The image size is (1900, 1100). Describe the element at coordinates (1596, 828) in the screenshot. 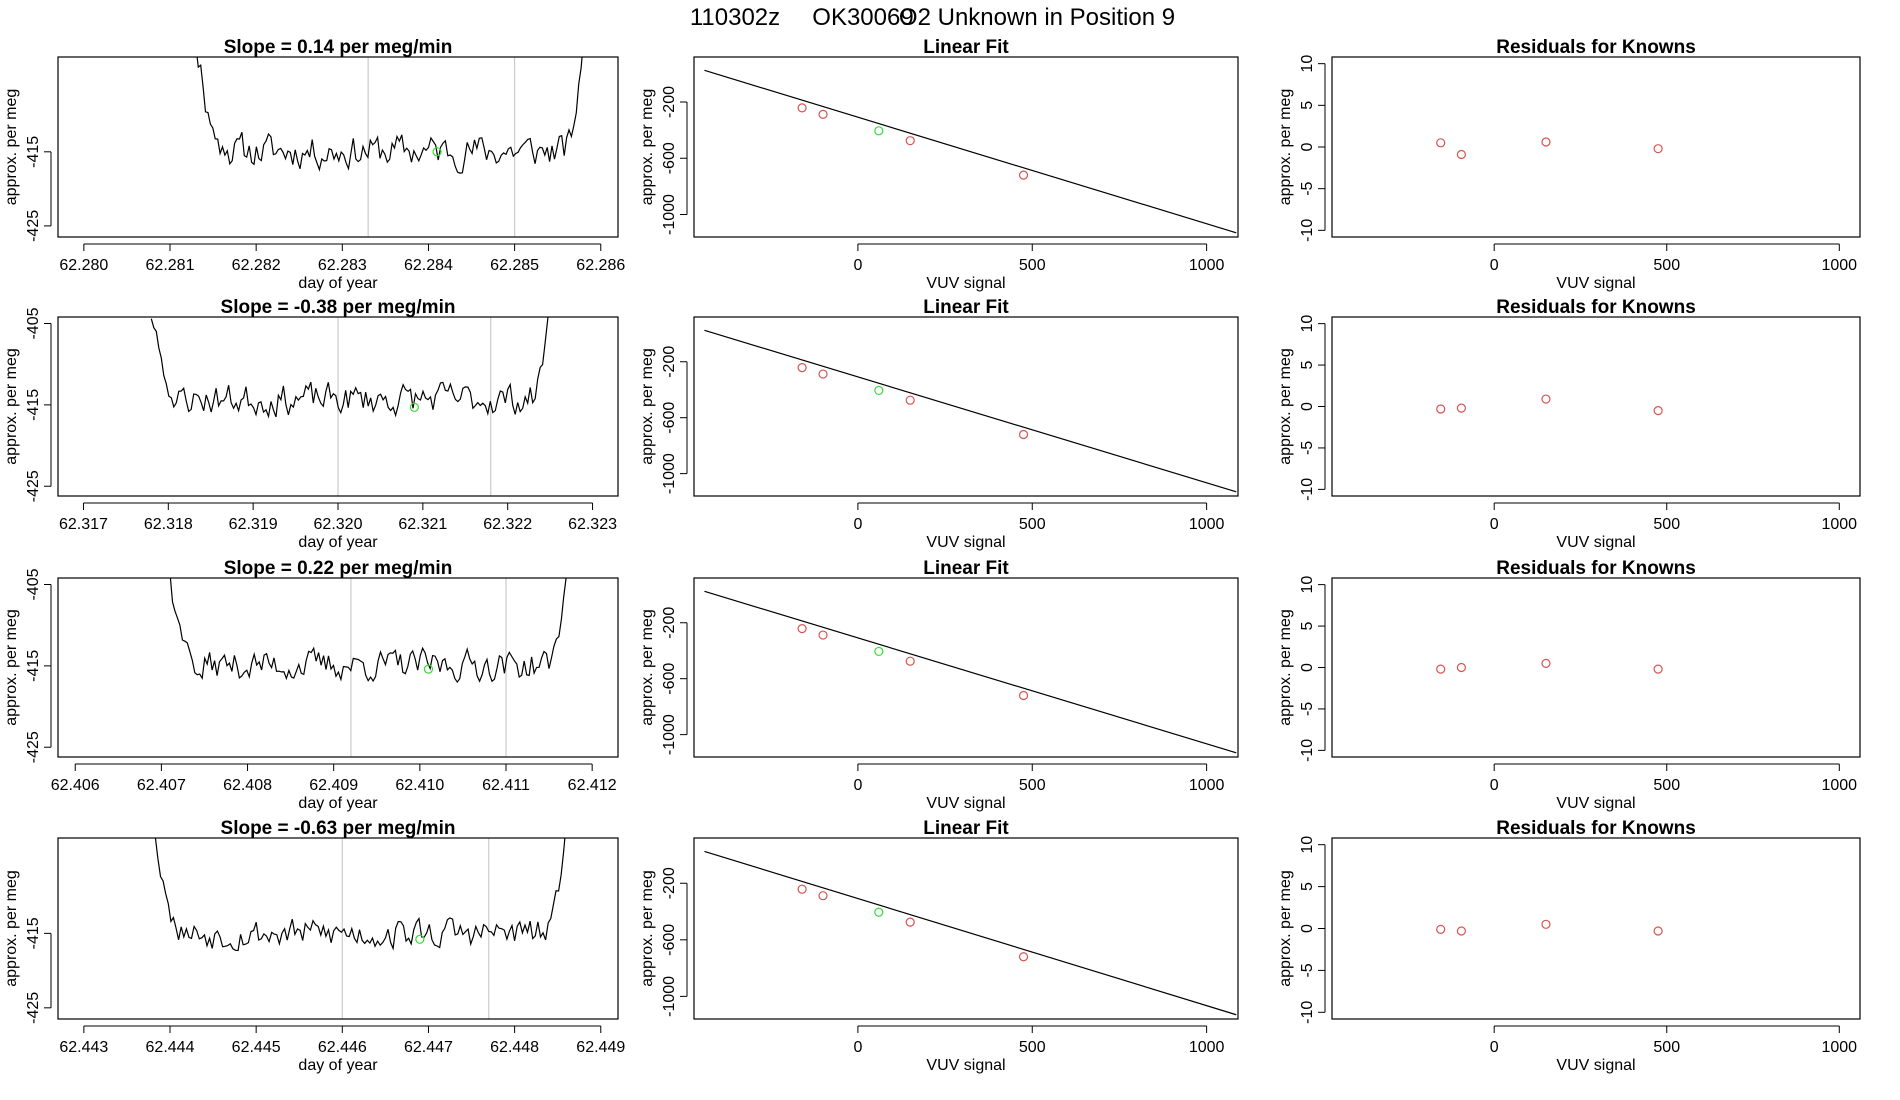

I see `panel-title: Residuals for Knowns` at that location.